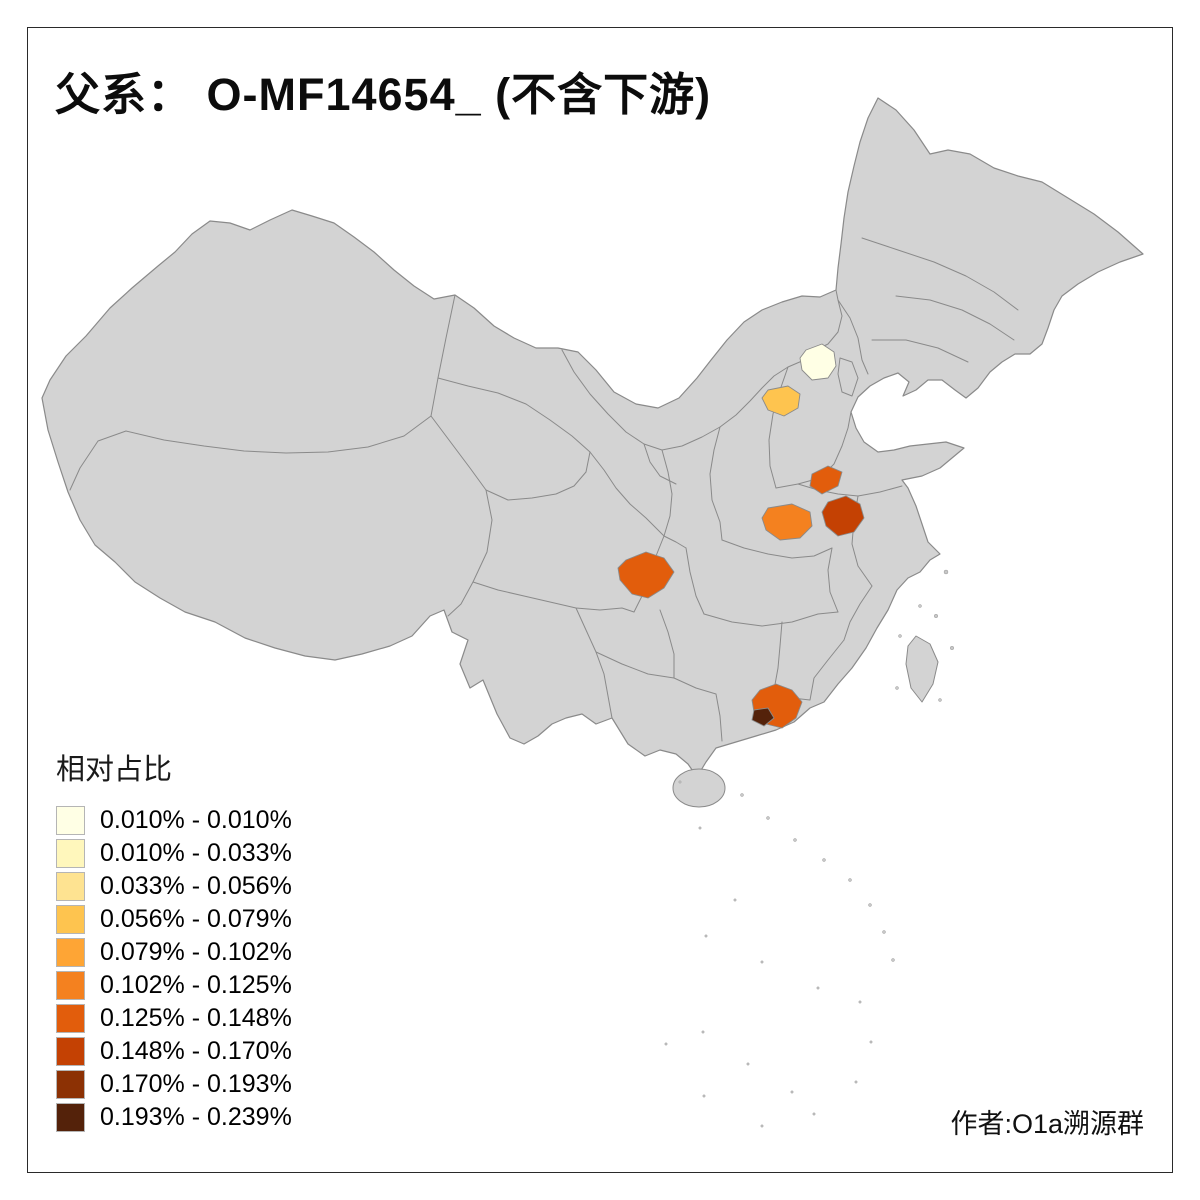 The image size is (1200, 1200). I want to click on credit-text: 作者:O1a溯源群, so click(1047, 1124).